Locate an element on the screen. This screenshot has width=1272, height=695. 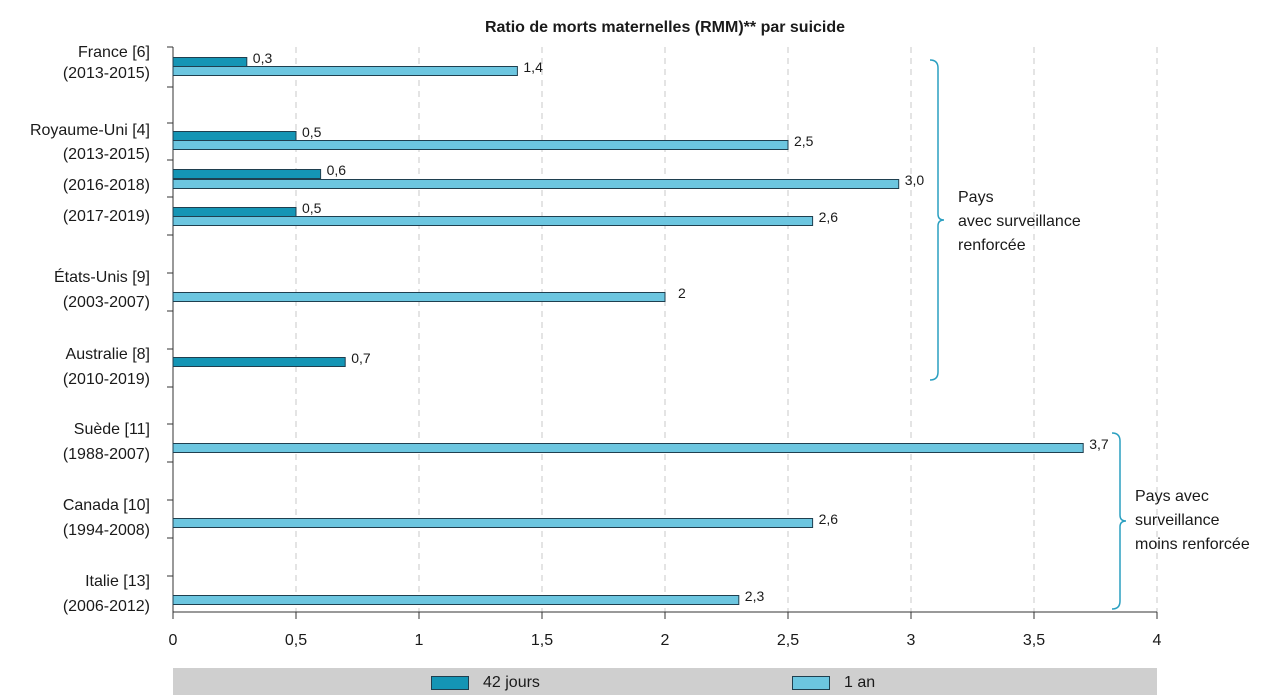
x-tick-label: 3 is located at coordinates (911, 640).